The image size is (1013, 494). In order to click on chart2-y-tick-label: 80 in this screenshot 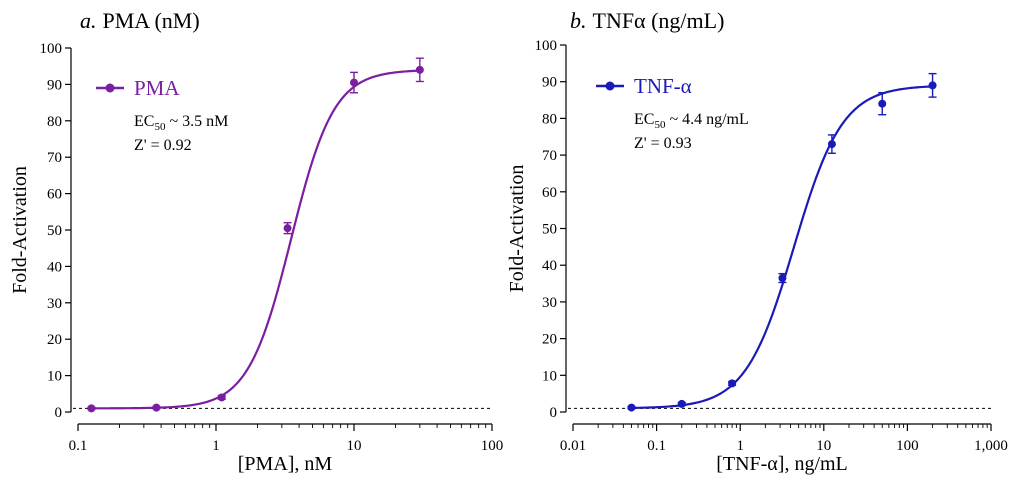, I will do `click(549, 119)`.